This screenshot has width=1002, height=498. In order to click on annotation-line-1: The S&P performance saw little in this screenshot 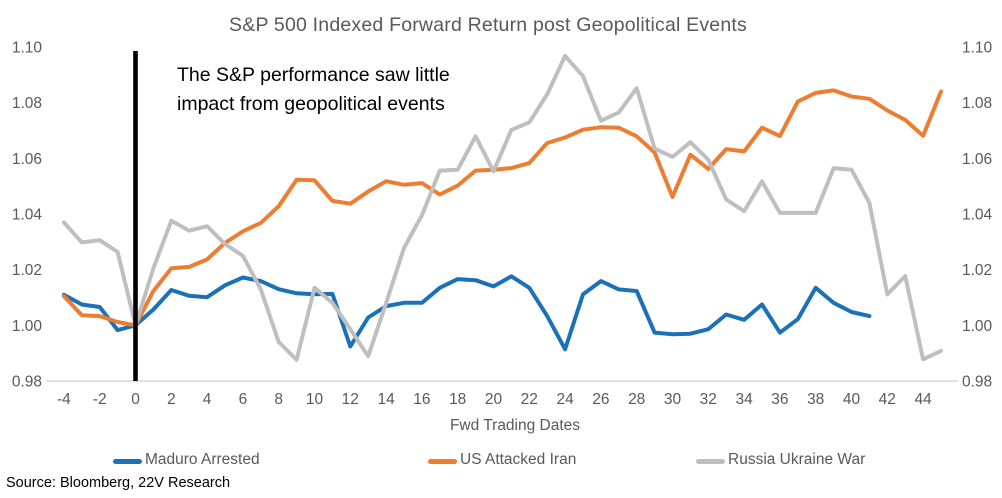, I will do `click(313, 75)`.